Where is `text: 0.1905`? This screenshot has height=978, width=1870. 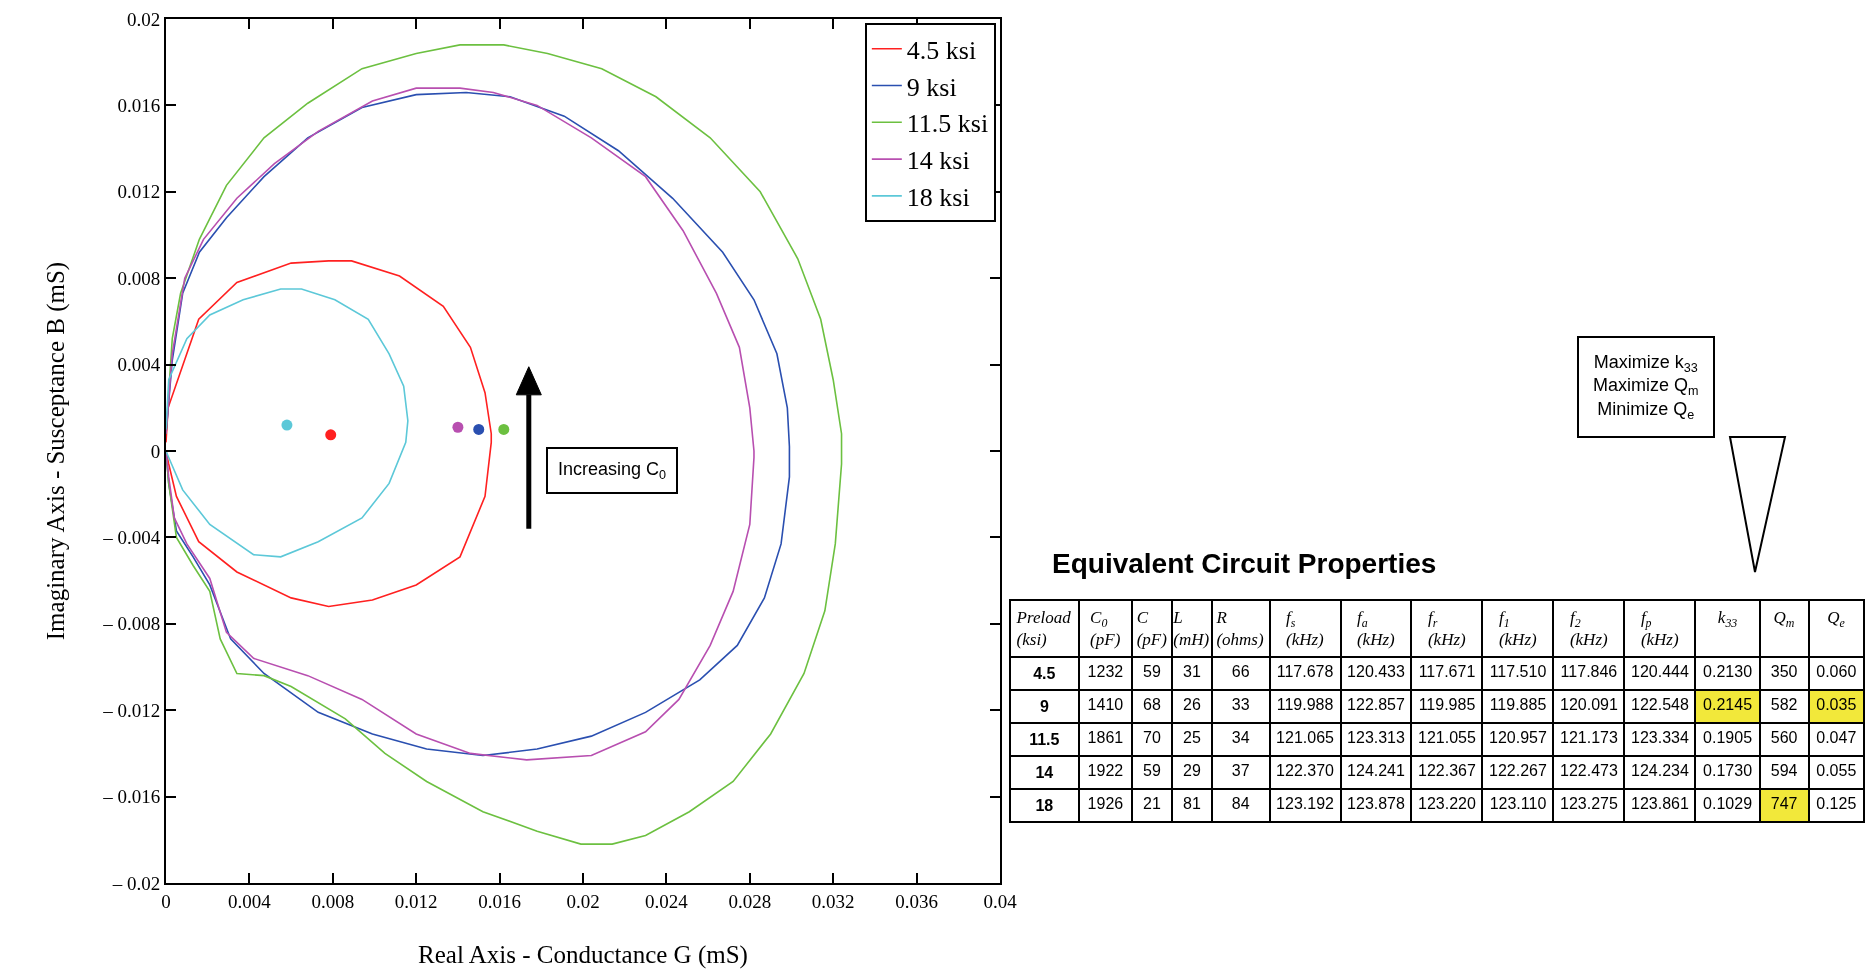 text: 0.1905 is located at coordinates (1728, 738).